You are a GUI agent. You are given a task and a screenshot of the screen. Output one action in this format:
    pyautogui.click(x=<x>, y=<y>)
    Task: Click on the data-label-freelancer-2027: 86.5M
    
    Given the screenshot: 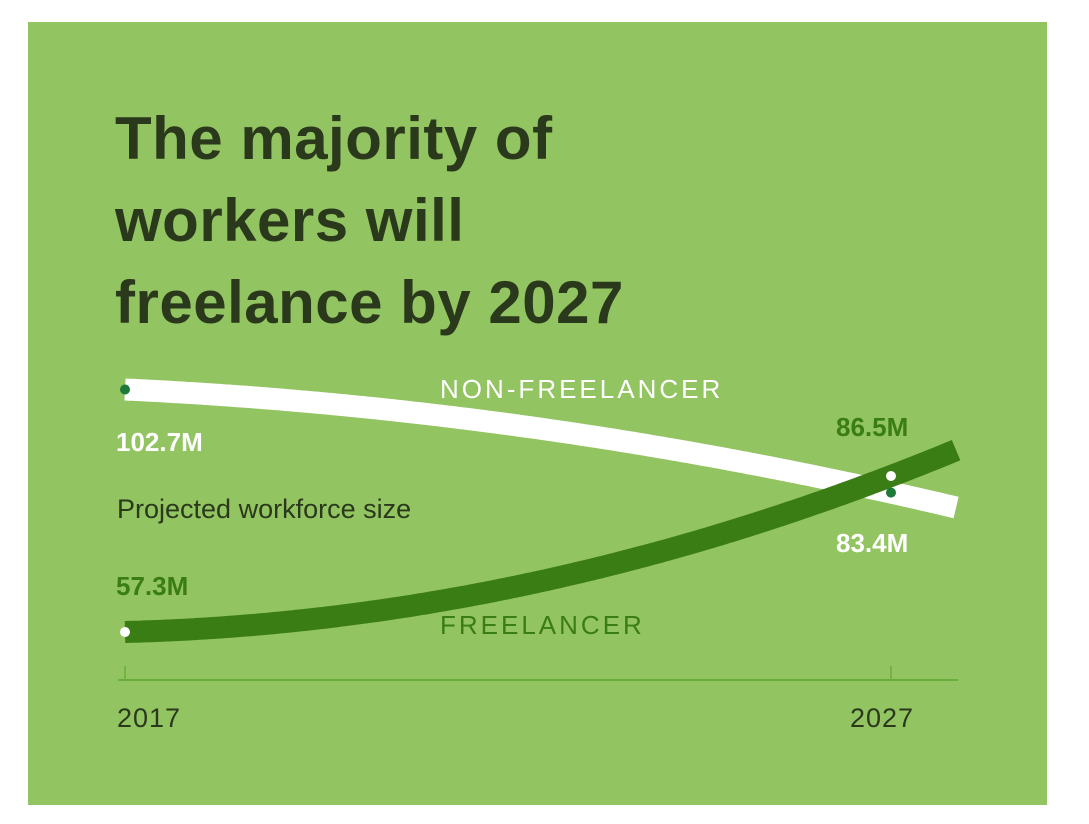 What is the action you would take?
    pyautogui.click(x=872, y=427)
    